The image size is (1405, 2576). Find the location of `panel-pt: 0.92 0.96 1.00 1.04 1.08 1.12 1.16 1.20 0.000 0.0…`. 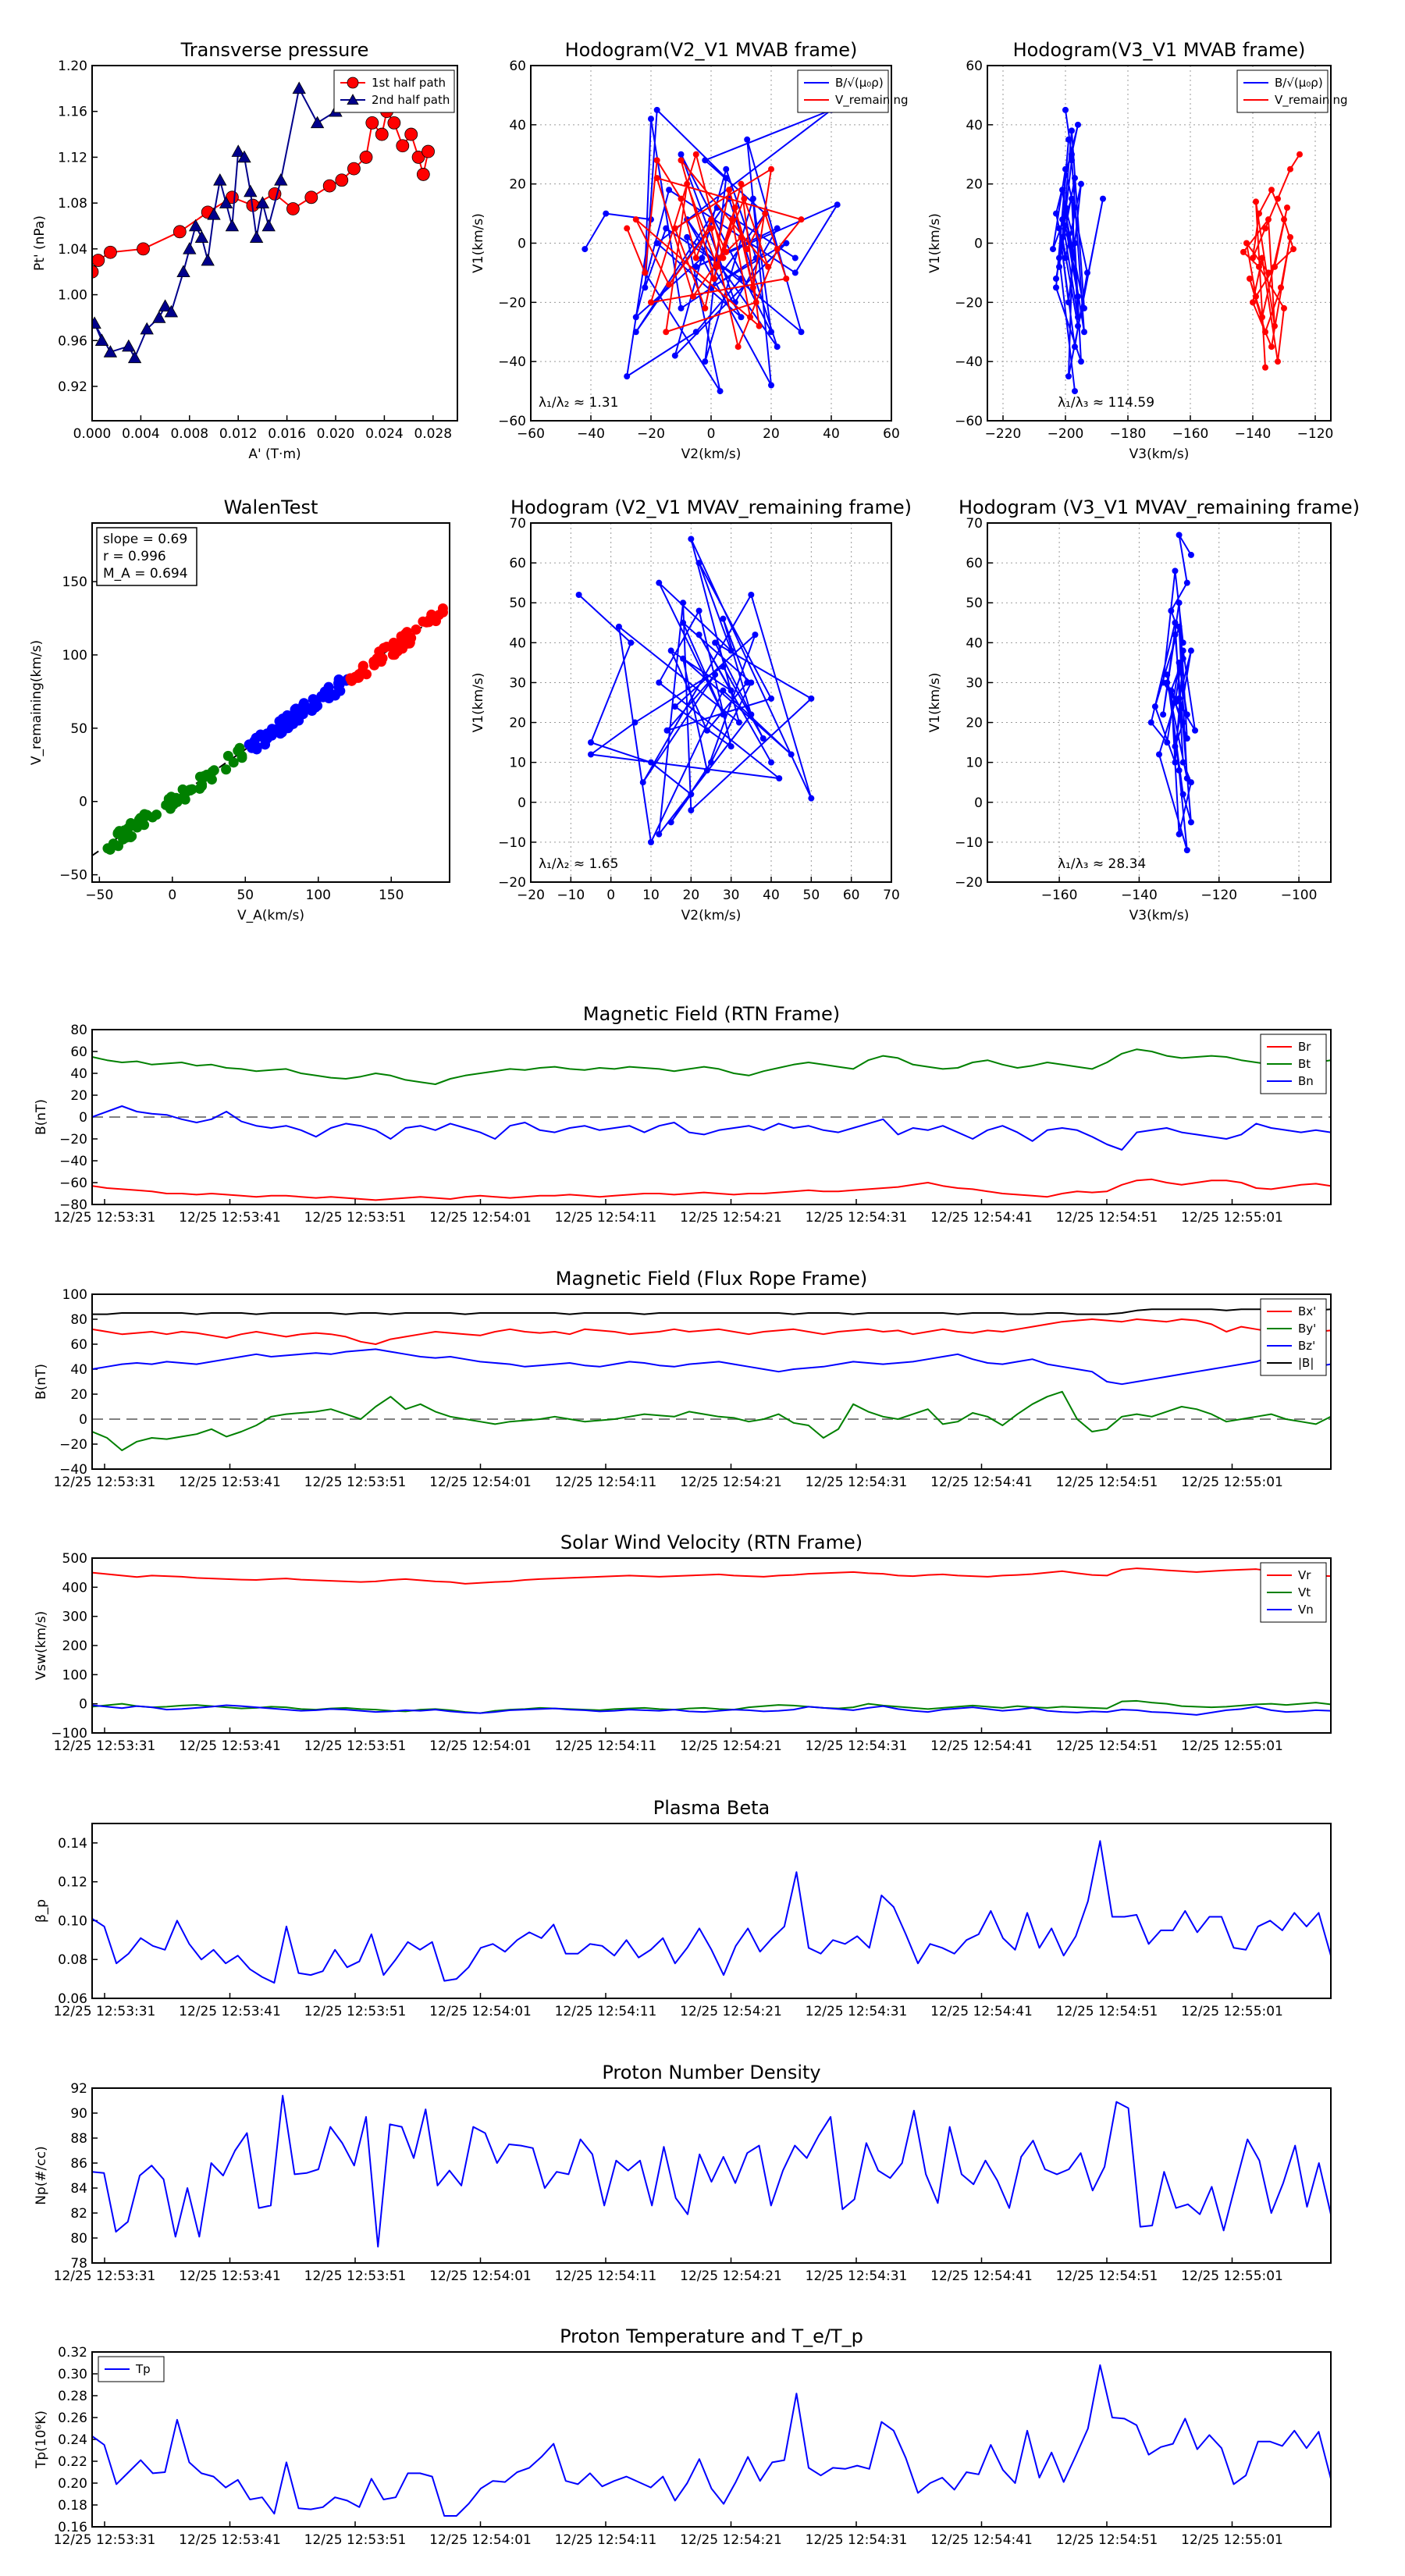

panel-pt: 0.92 0.96 1.00 1.04 1.08 1.12 1.16 1.20 0.000 0.0… is located at coordinates (245, 250).